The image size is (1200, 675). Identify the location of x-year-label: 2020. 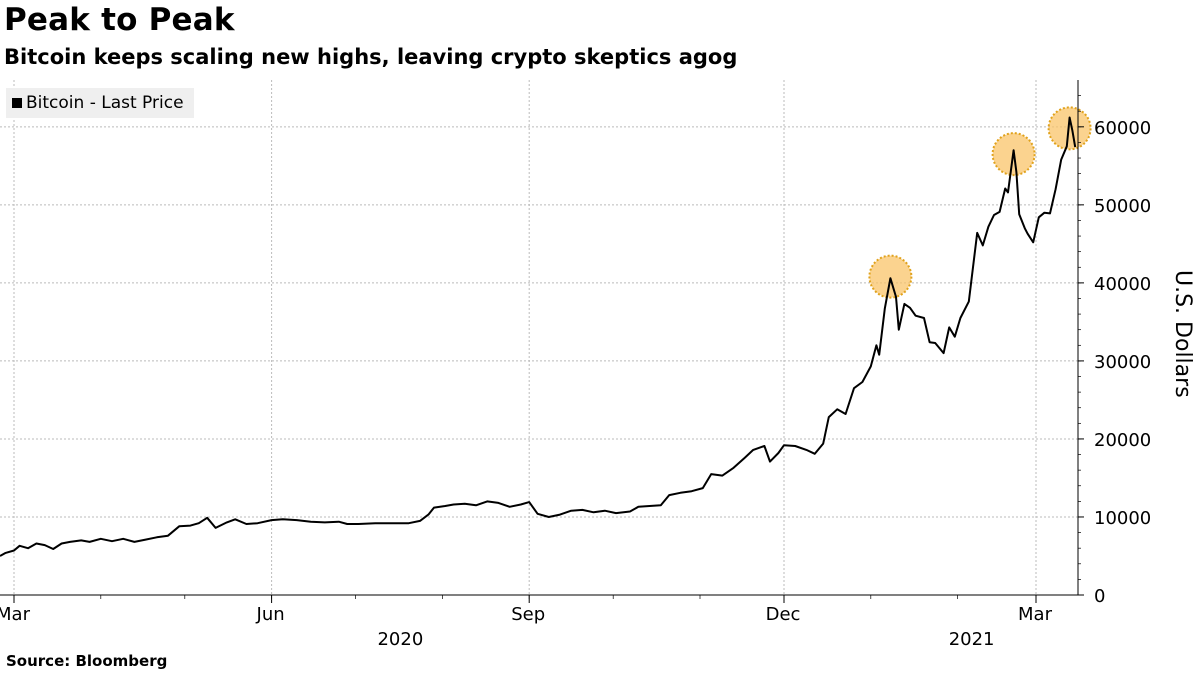
(400, 639).